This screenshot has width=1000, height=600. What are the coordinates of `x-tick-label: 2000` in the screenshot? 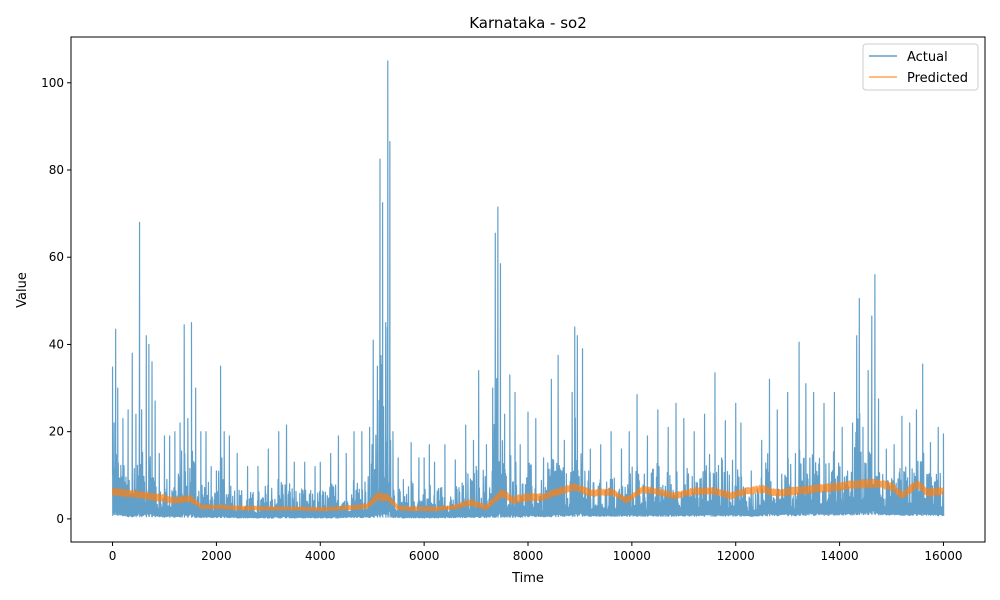 It's located at (216, 556).